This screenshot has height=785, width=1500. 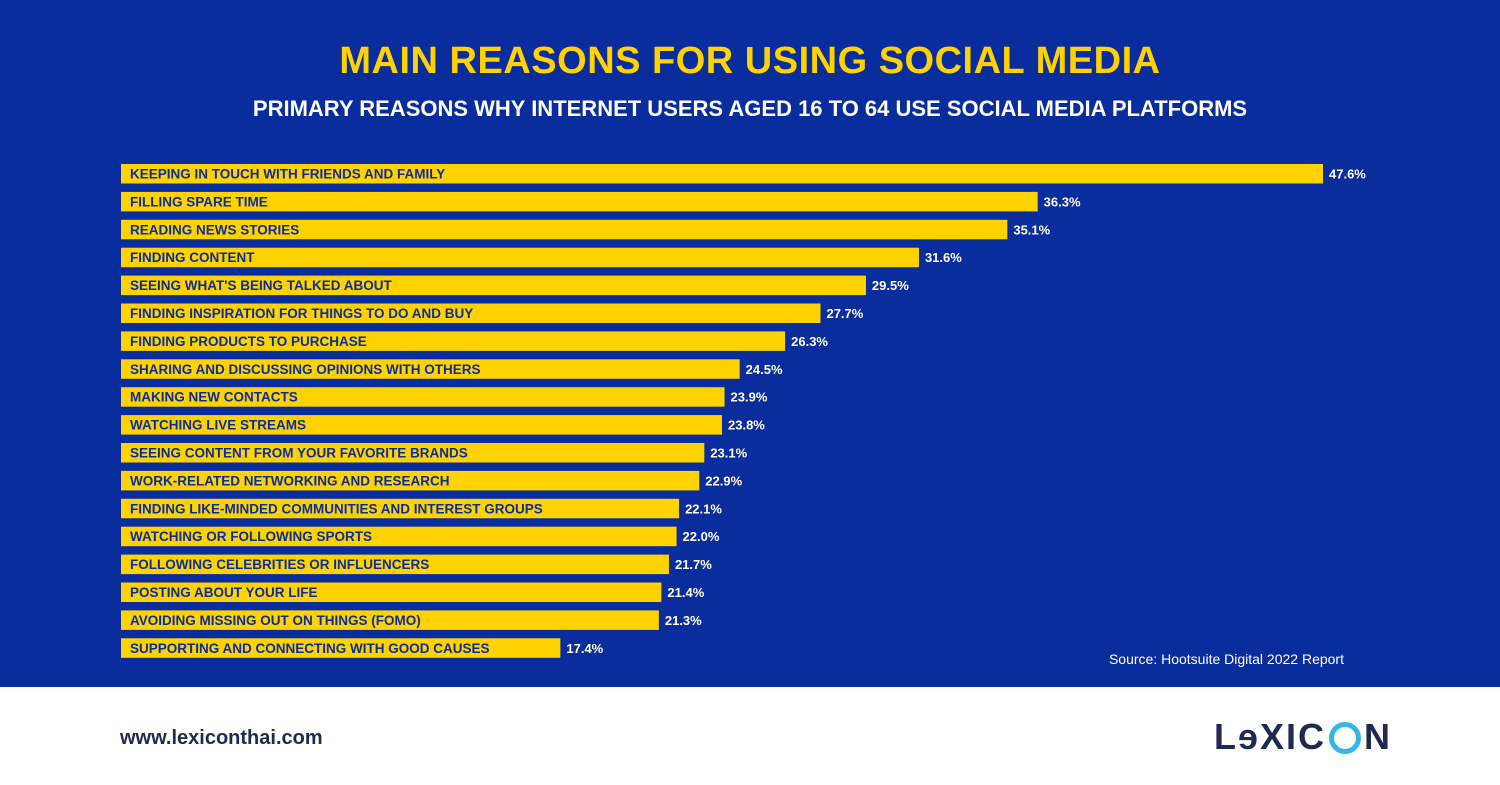 I want to click on bar-value-label: 23.8%, so click(x=746, y=425).